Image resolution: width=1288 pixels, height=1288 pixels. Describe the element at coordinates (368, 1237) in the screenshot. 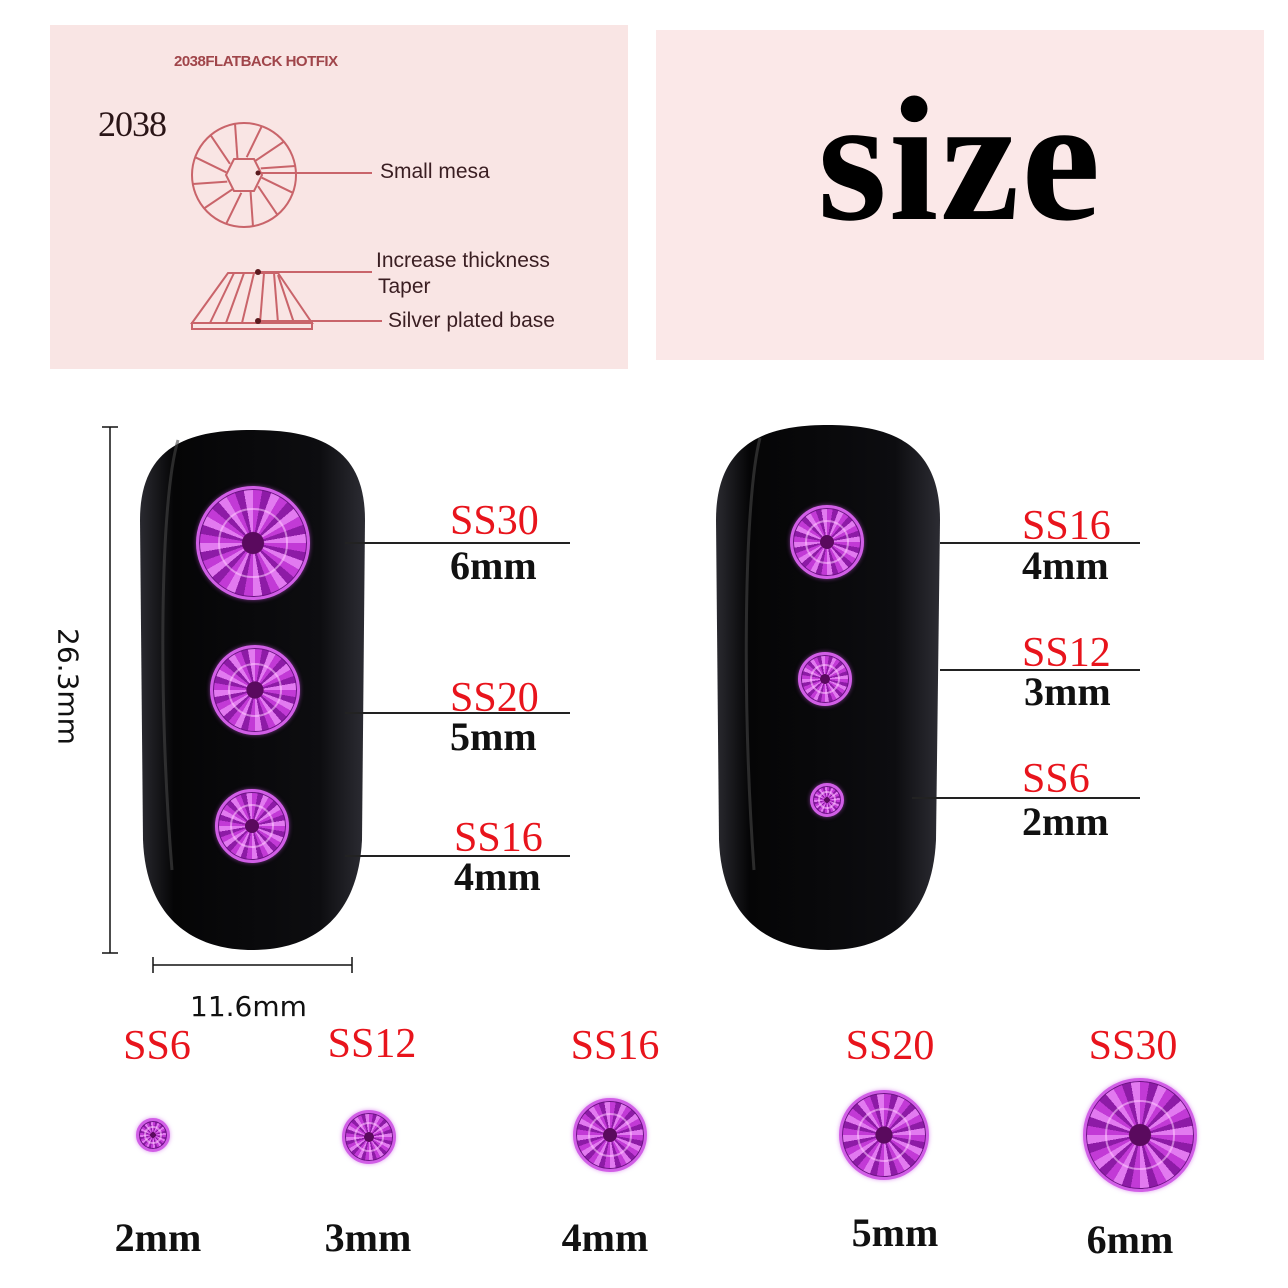

I see `row-mm: 3mm` at that location.